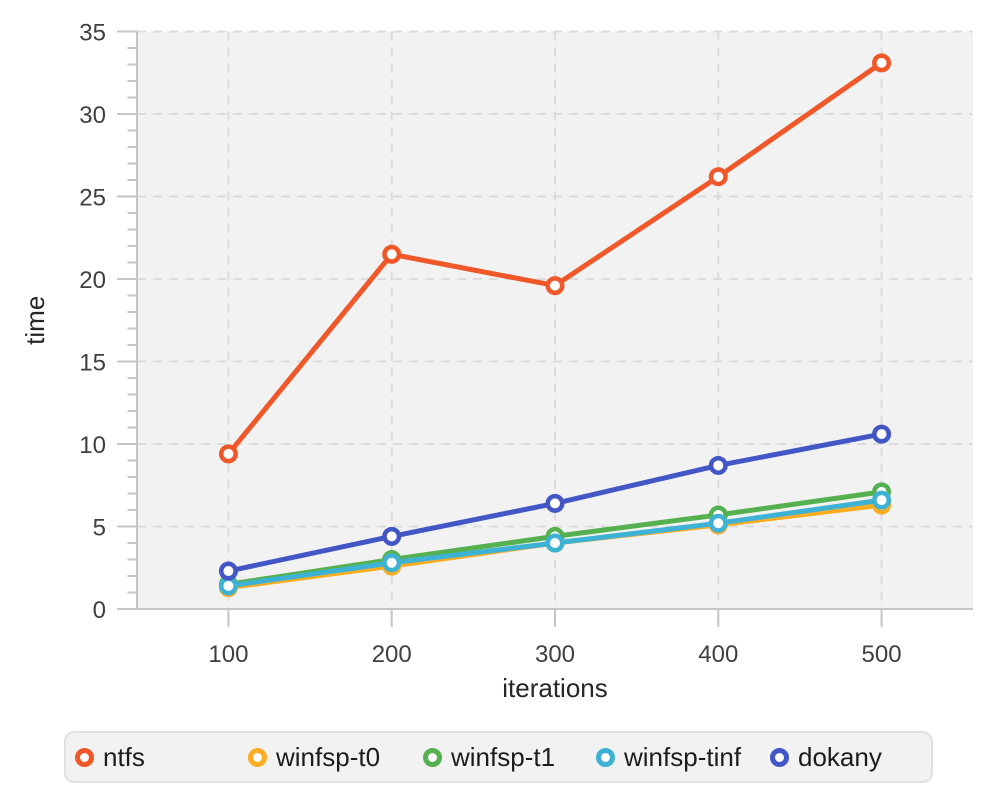  I want to click on legend-item-dokany: dokany, so click(826, 757).